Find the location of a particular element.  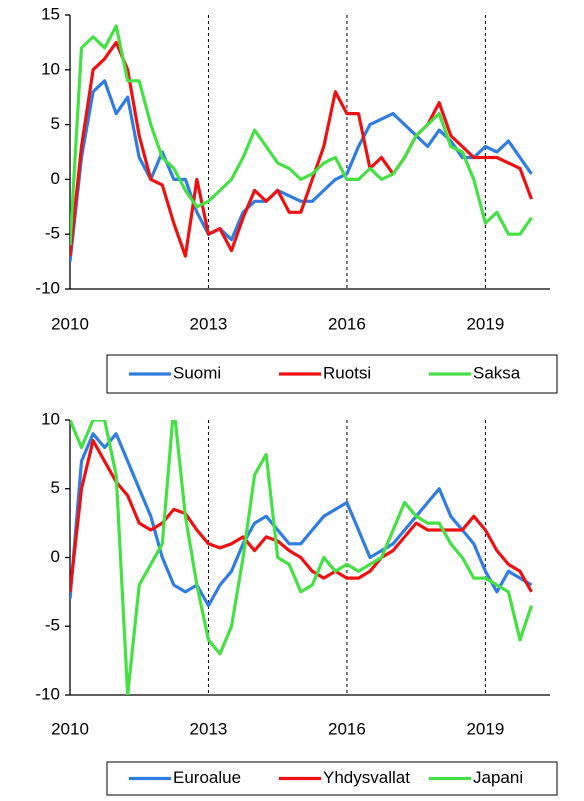

legend: Euroalue Yhdysvallat Japani is located at coordinates (332, 778).